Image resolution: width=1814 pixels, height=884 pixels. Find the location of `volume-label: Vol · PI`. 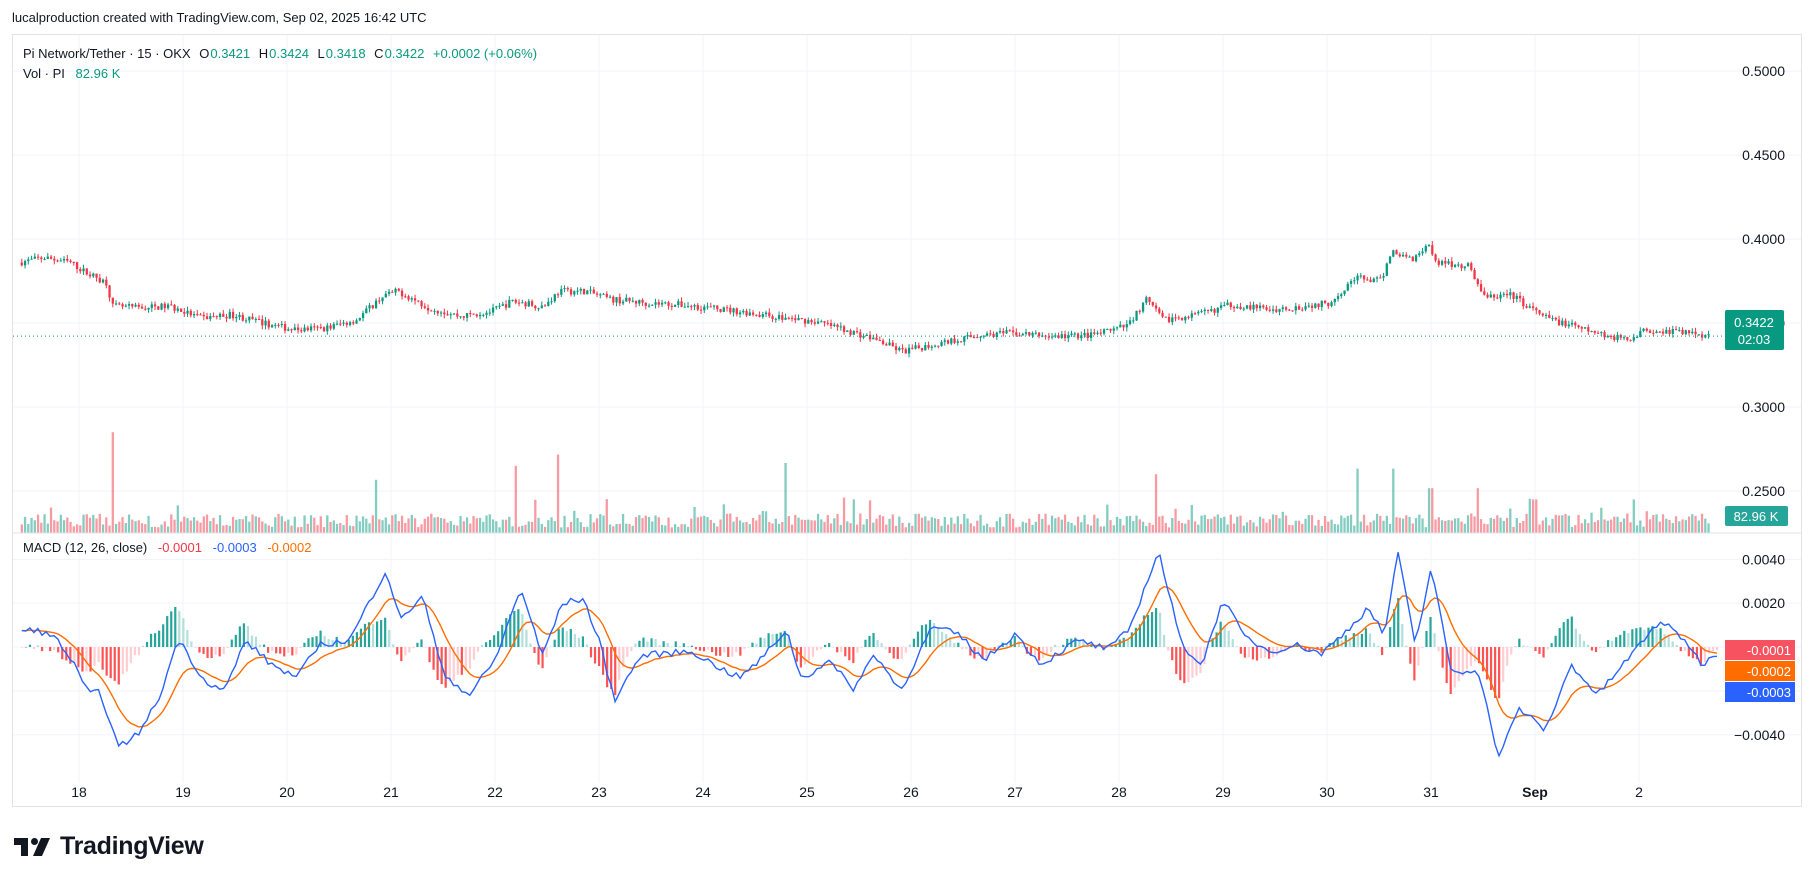

volume-label: Vol · PI is located at coordinates (44, 73).